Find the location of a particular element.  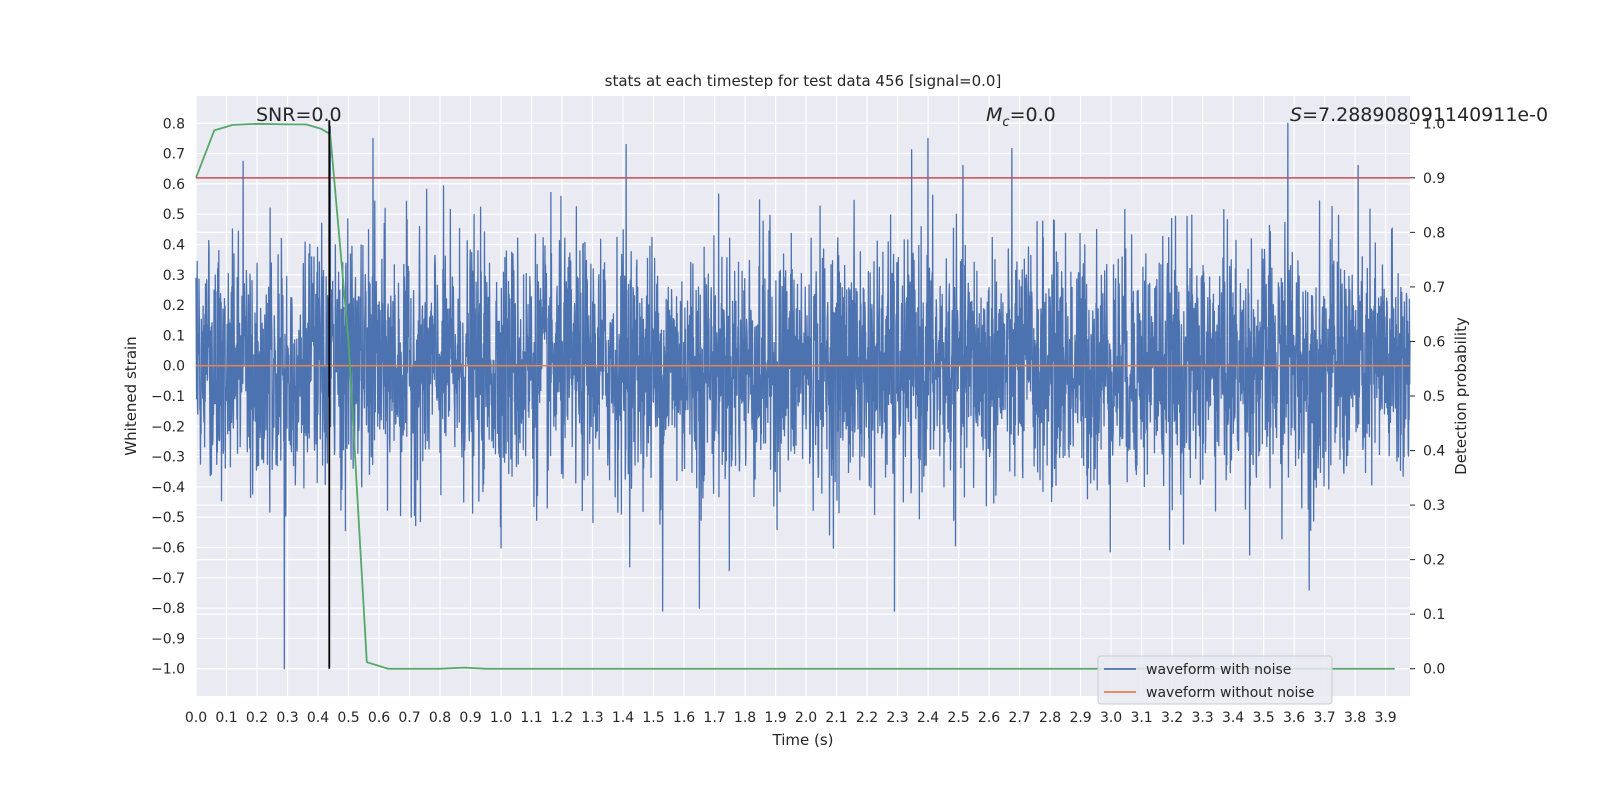

mc-subscript: c is located at coordinates (1005, 122).